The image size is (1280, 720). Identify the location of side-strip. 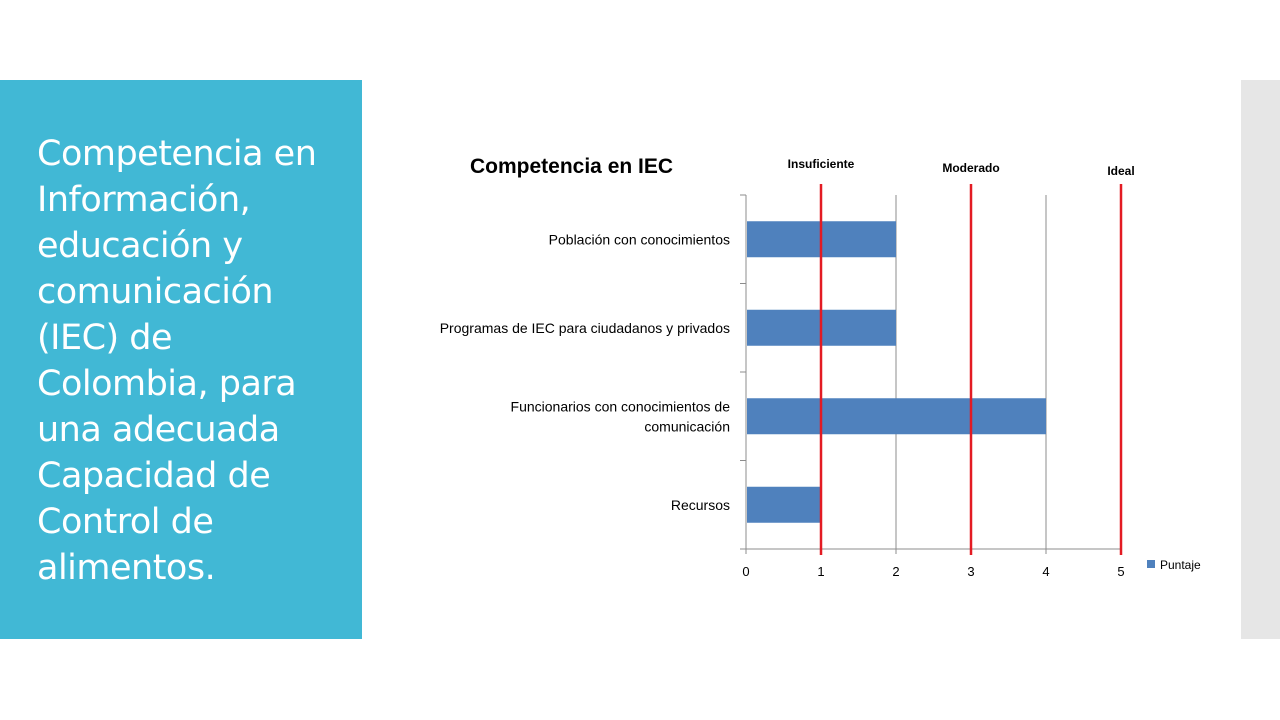
(1260, 359).